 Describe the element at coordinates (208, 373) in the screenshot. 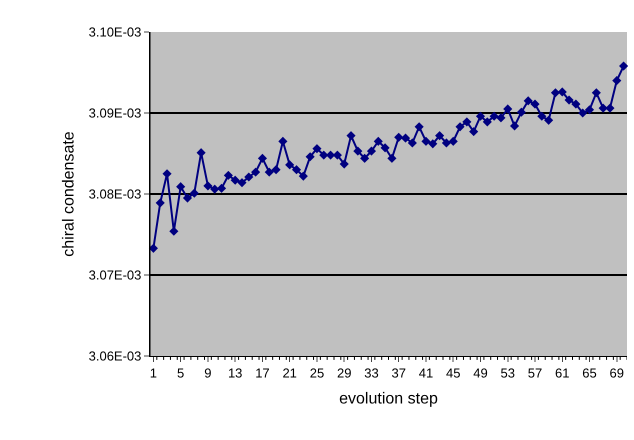

I see `x-tick-label: 9` at that location.